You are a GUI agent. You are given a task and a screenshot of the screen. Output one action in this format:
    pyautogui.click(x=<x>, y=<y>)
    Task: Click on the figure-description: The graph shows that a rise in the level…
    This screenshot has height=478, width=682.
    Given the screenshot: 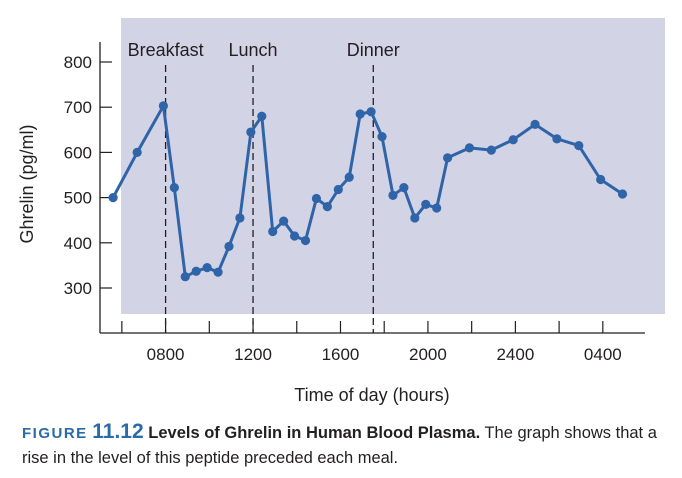 What is the action you would take?
    pyautogui.click(x=339, y=445)
    